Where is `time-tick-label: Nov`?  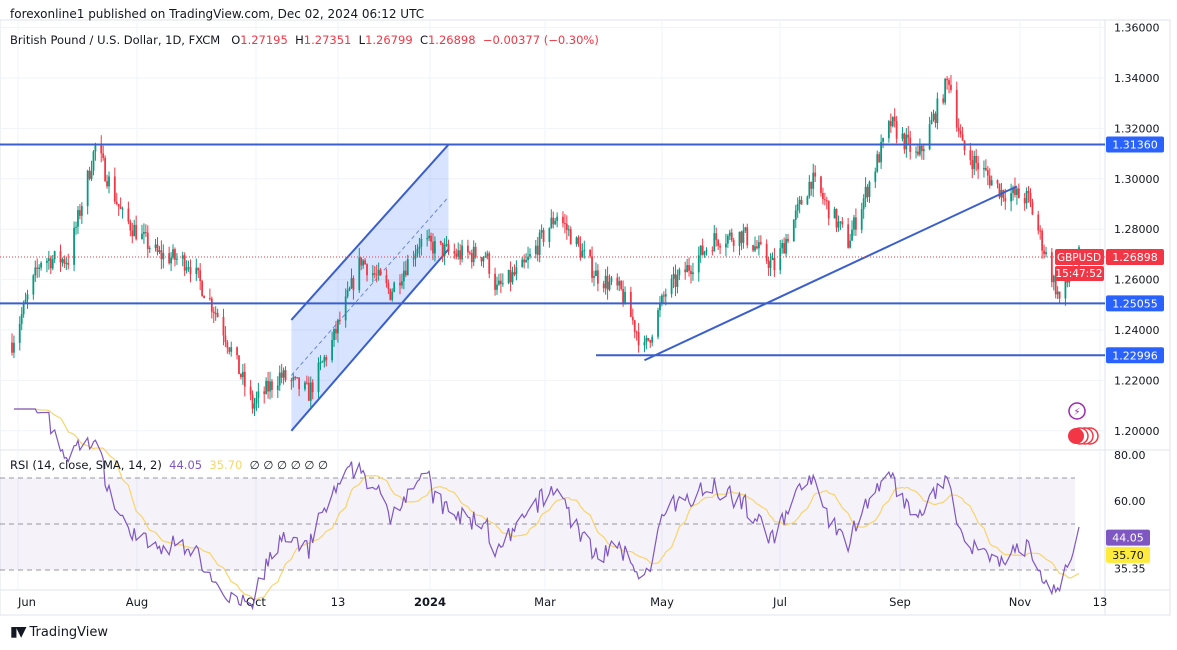 time-tick-label: Nov is located at coordinates (1020, 602).